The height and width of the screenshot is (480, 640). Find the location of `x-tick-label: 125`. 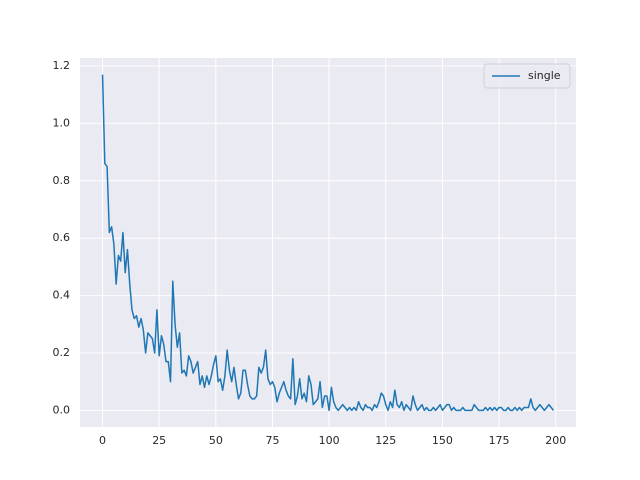

x-tick-label: 125 is located at coordinates (385, 440).